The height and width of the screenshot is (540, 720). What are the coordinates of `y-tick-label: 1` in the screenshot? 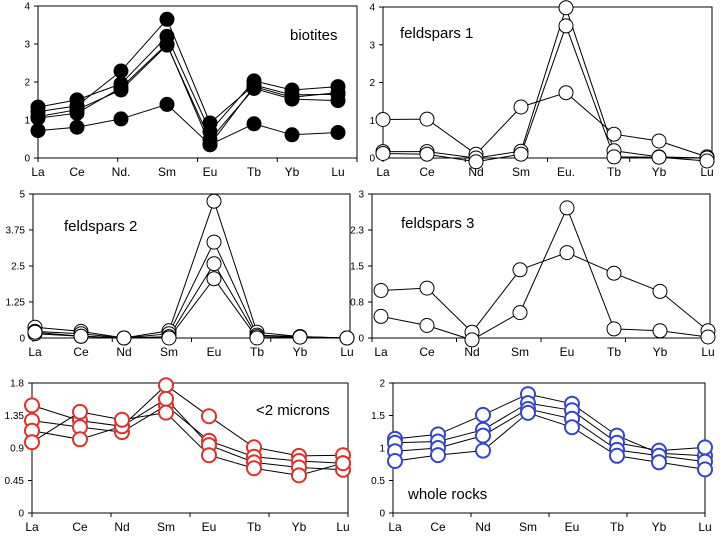 It's located at (372, 121).